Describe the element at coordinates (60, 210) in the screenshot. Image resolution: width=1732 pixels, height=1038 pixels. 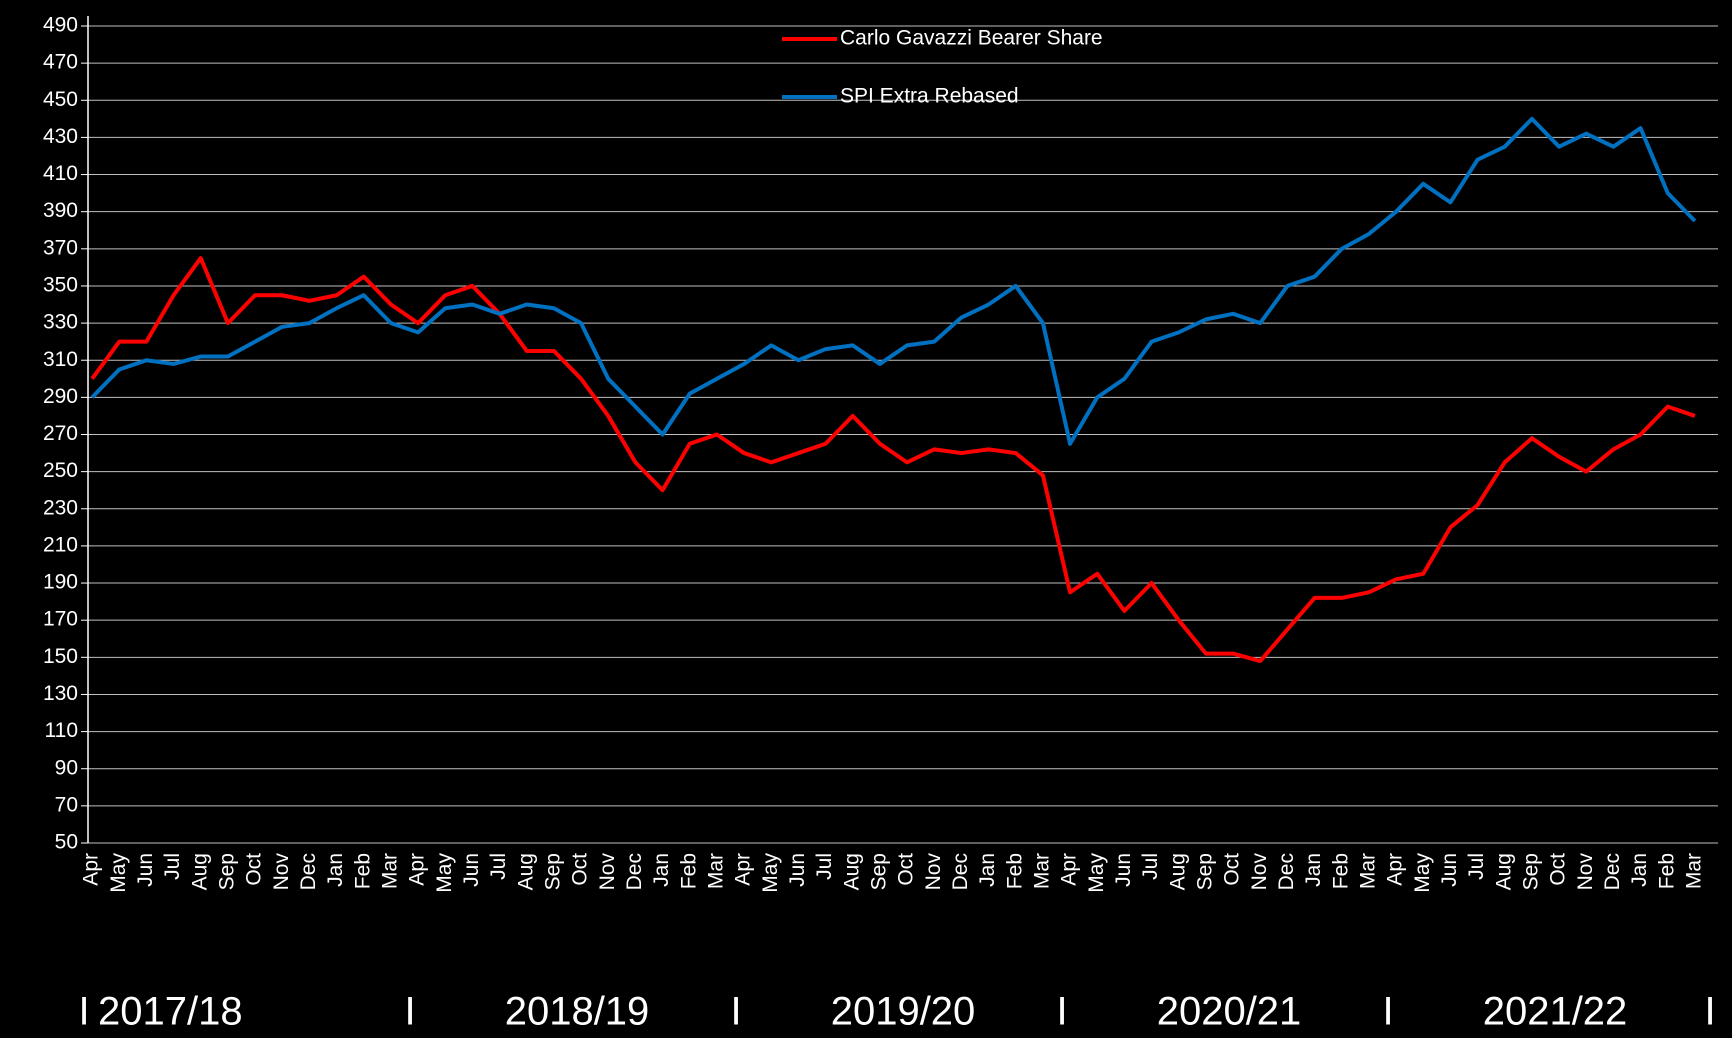
I see `y-tick-label: 390` at that location.